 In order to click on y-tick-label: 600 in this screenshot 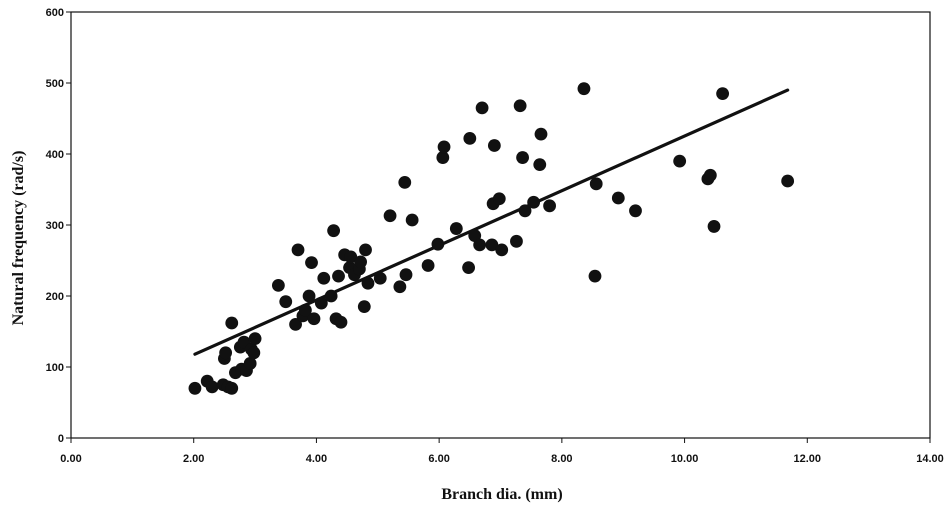, I will do `click(55, 13)`.